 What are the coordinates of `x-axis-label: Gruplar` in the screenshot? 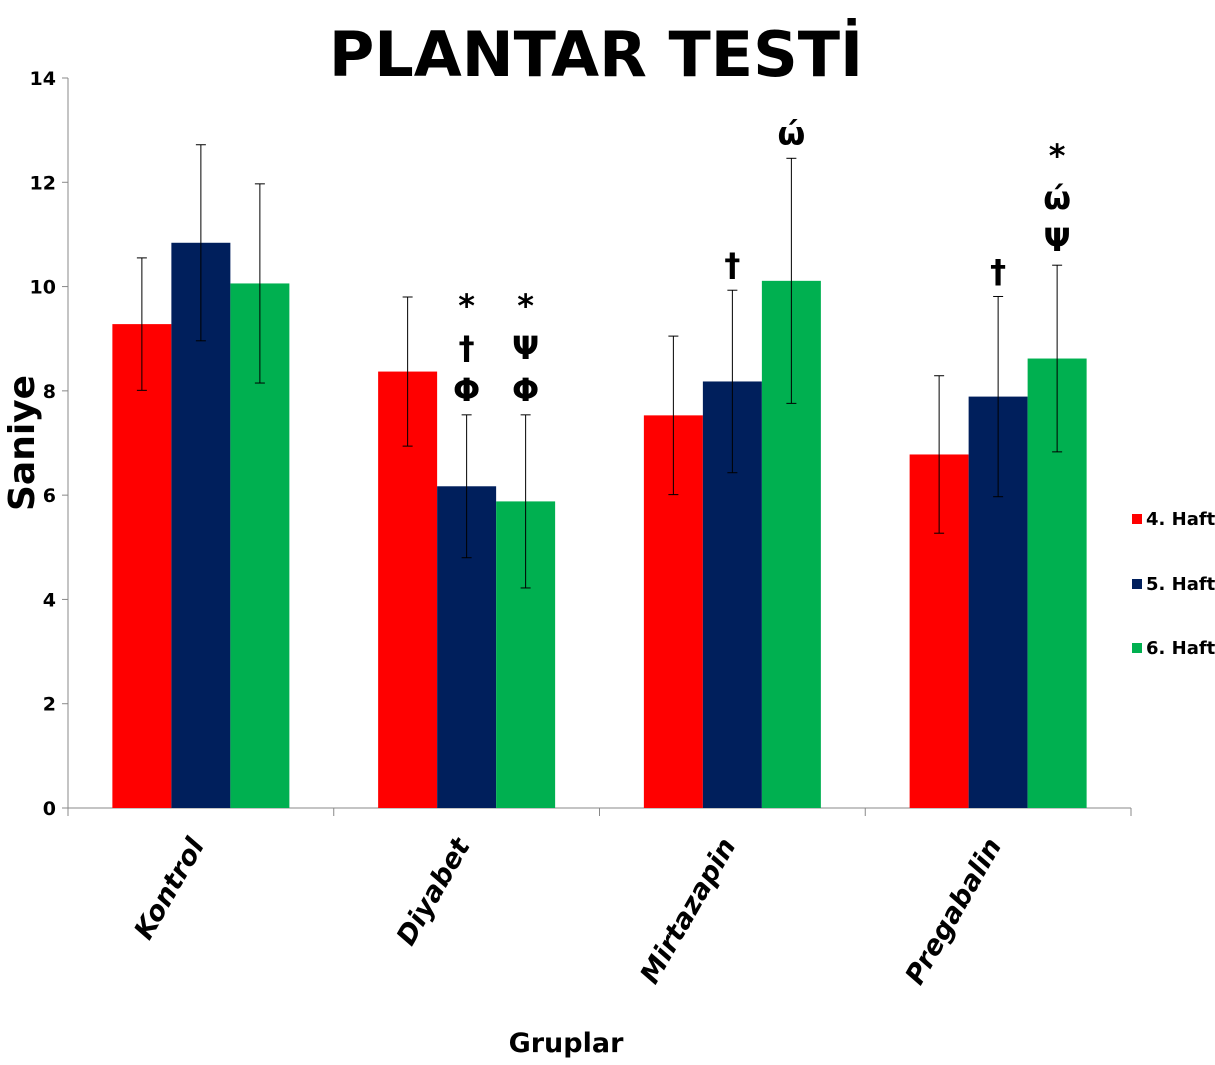 It's located at (567, 1043).